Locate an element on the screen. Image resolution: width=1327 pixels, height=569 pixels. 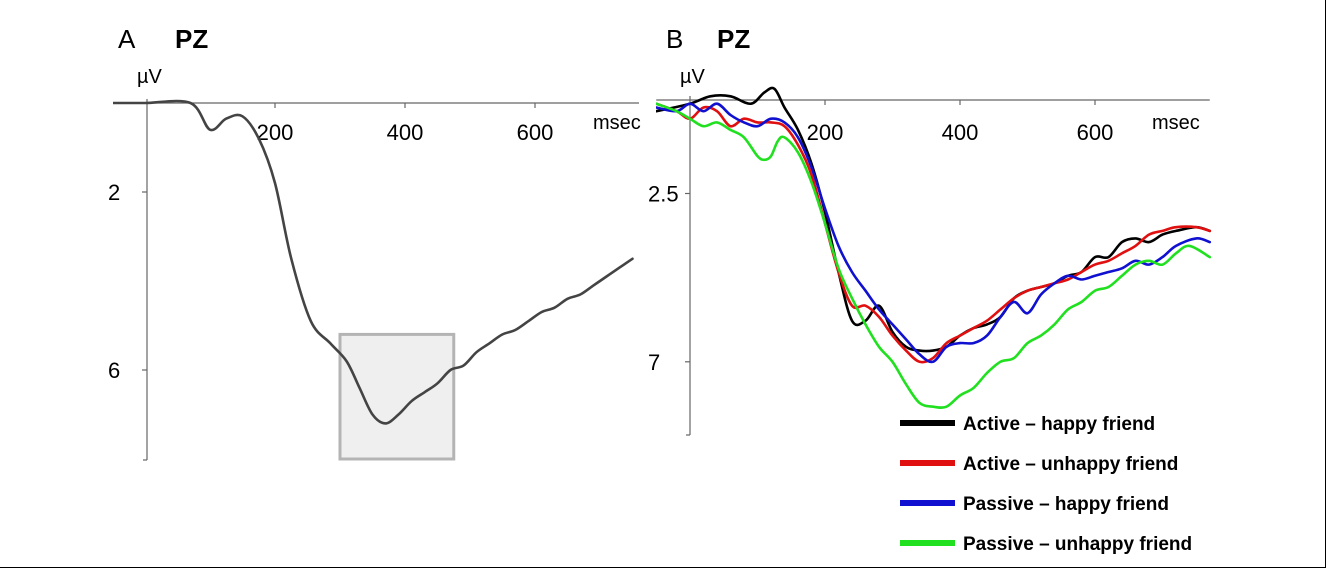
legend-label: Passive – unhappy friend is located at coordinates (1077, 544).